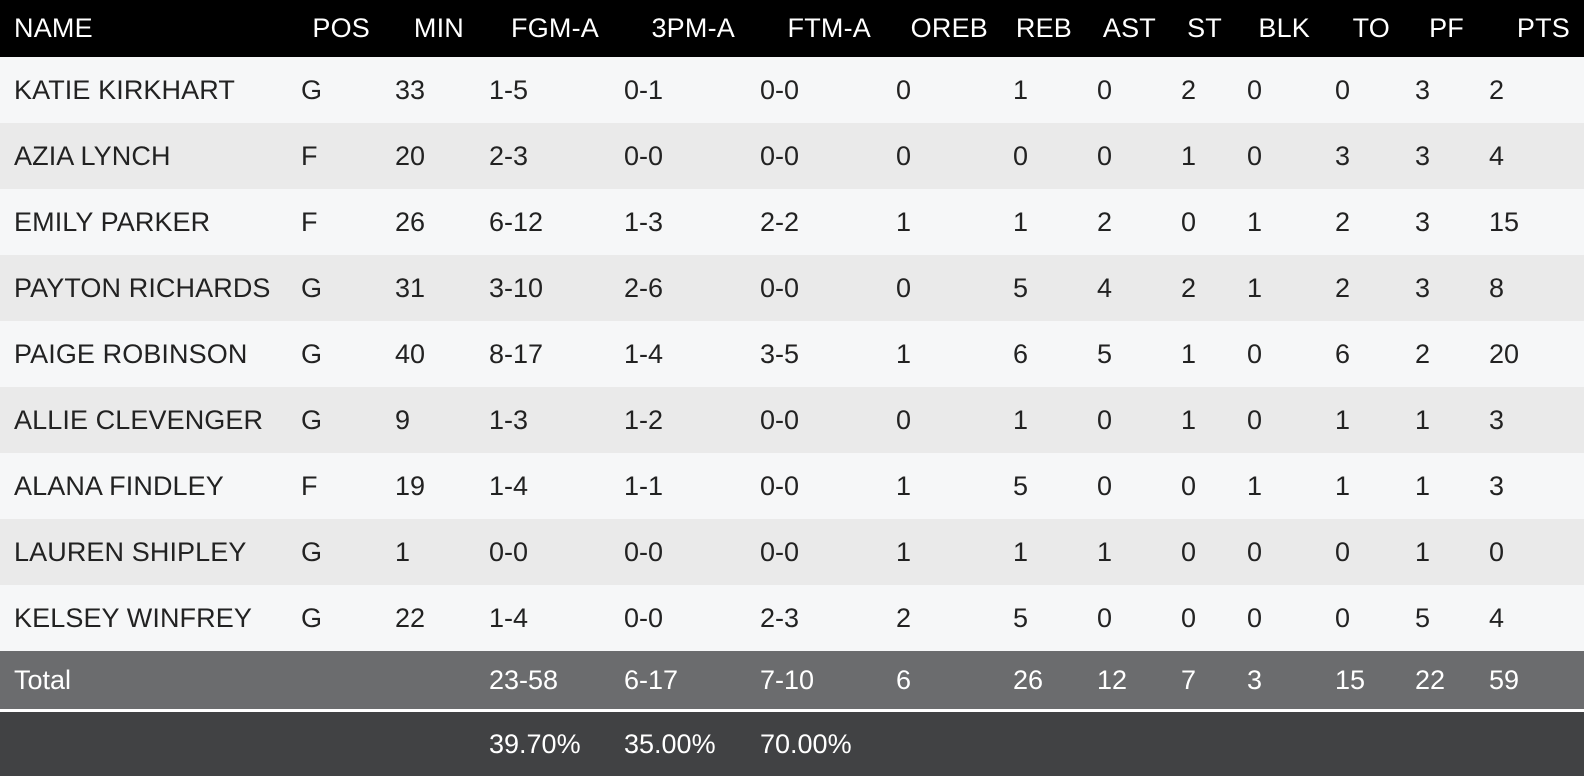 The height and width of the screenshot is (776, 1584). I want to click on stat-to: 1, so click(1343, 485).